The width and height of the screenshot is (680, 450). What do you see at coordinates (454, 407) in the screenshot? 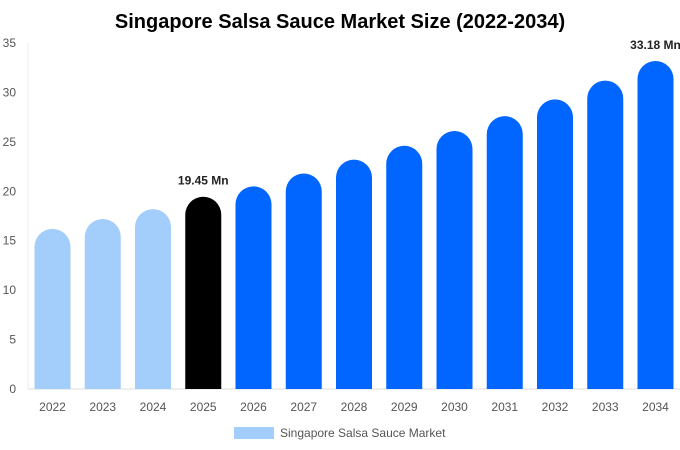
I see `x-tick-label: 2030` at bounding box center [454, 407].